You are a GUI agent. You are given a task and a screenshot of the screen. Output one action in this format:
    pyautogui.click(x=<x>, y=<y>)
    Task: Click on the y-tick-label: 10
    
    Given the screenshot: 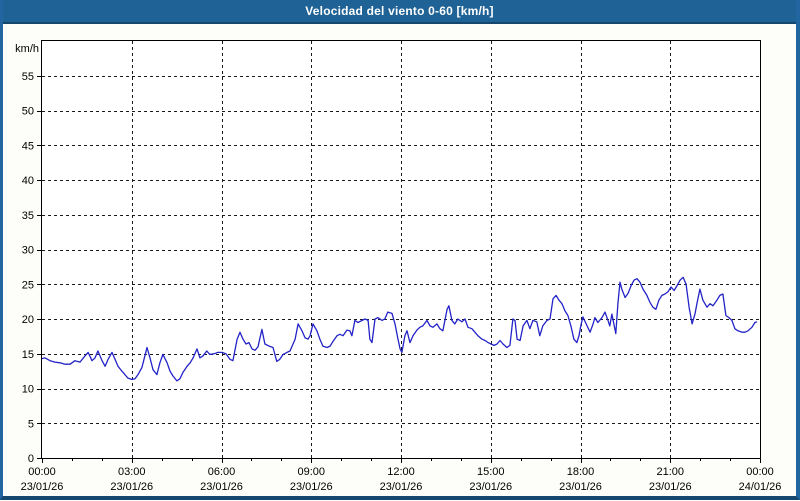 What is the action you would take?
    pyautogui.click(x=28, y=390)
    